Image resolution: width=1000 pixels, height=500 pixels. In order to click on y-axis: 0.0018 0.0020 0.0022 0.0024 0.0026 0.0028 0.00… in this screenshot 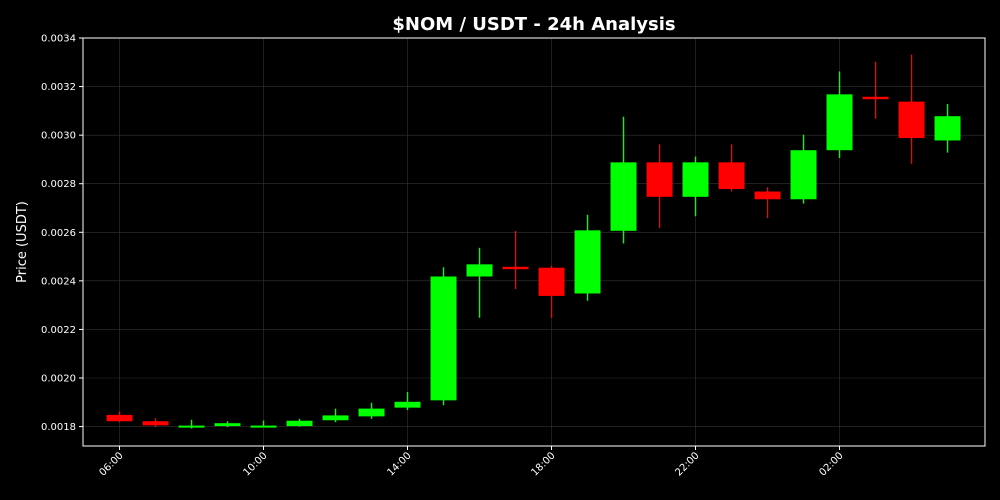, I will do `click(62, 233)`.